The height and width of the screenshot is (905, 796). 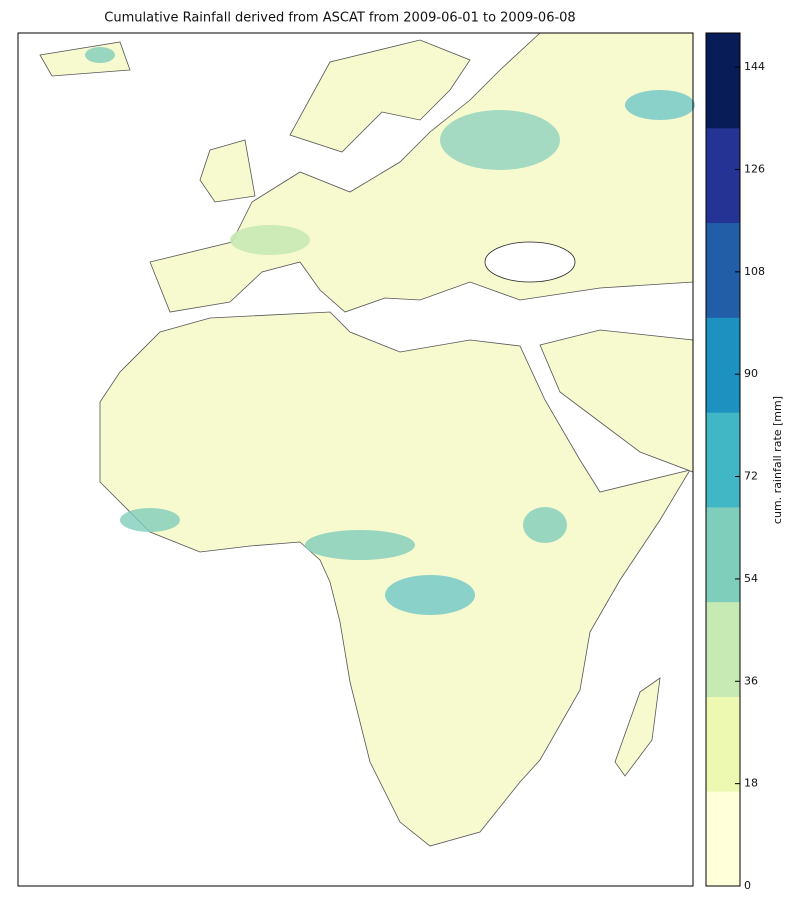 I want to click on colorbar-tick-label: 18, so click(x=751, y=783).